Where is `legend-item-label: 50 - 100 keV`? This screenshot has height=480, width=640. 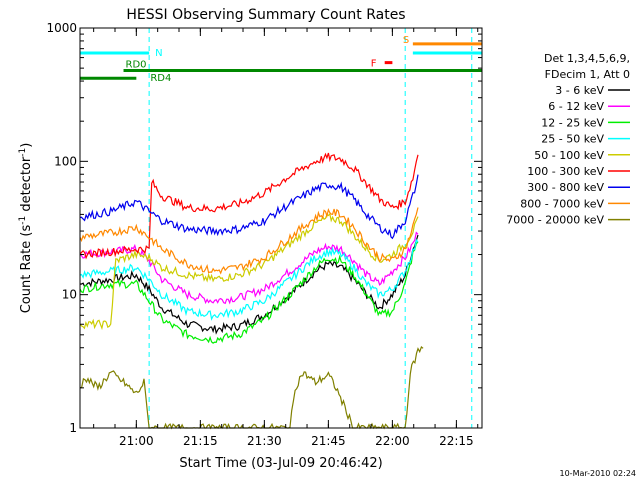 legend-item-label: 50 - 100 keV is located at coordinates (569, 155).